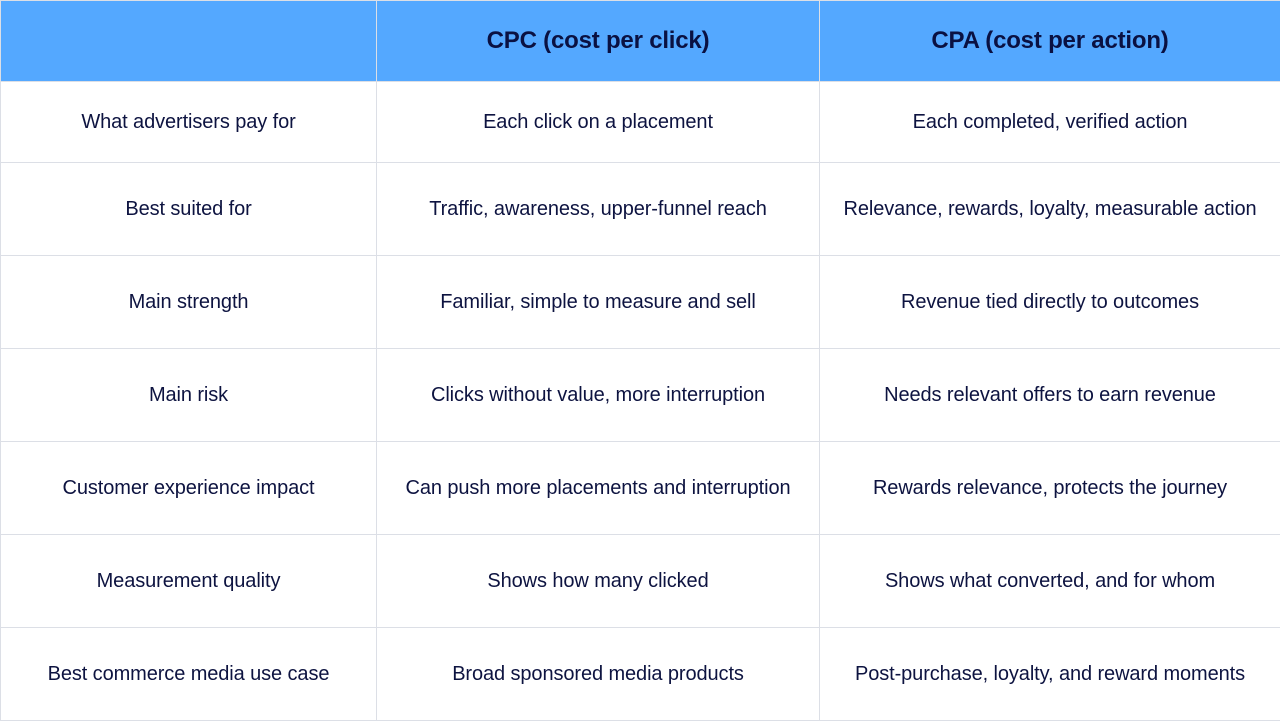 The image size is (1280, 721). Describe the element at coordinates (1050, 302) in the screenshot. I see `cpa-cell: Revenue tied directly to outcomes` at that location.